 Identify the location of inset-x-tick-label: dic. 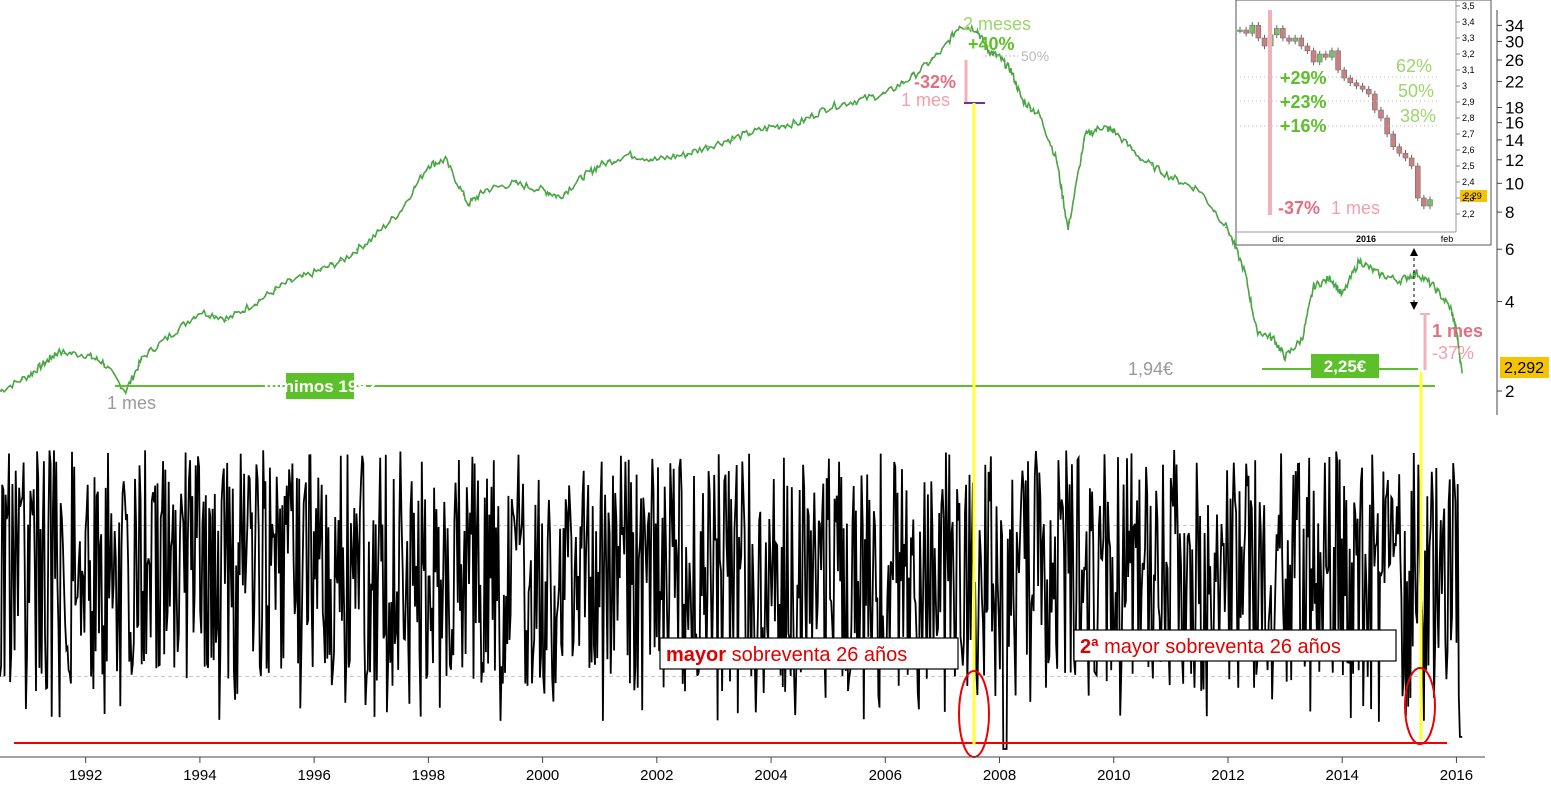
(1278, 239).